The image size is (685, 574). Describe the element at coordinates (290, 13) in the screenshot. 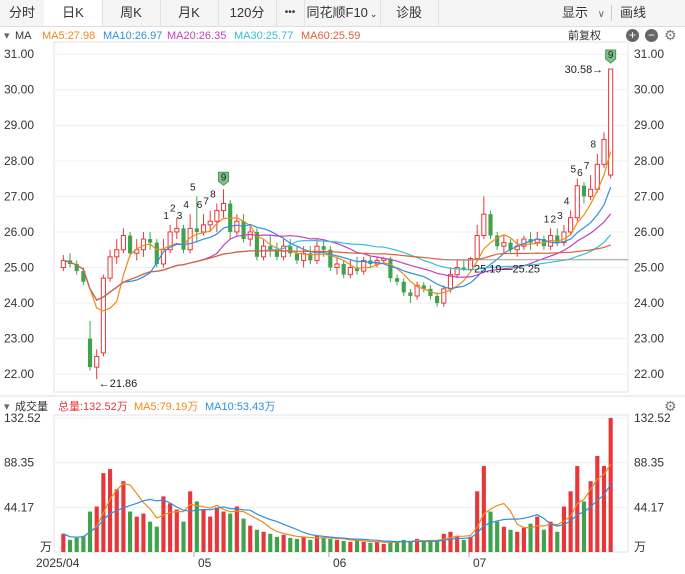

I see `more-tabs-button: •••` at that location.